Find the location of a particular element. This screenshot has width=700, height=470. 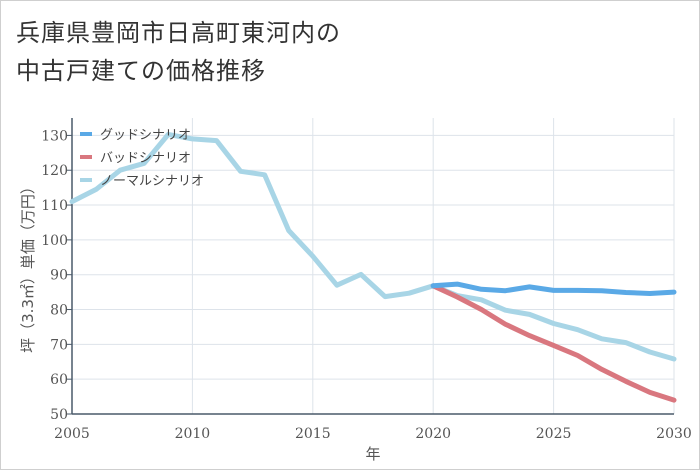

legend-label-normal: ノーマルシナリオ is located at coordinates (152, 181).